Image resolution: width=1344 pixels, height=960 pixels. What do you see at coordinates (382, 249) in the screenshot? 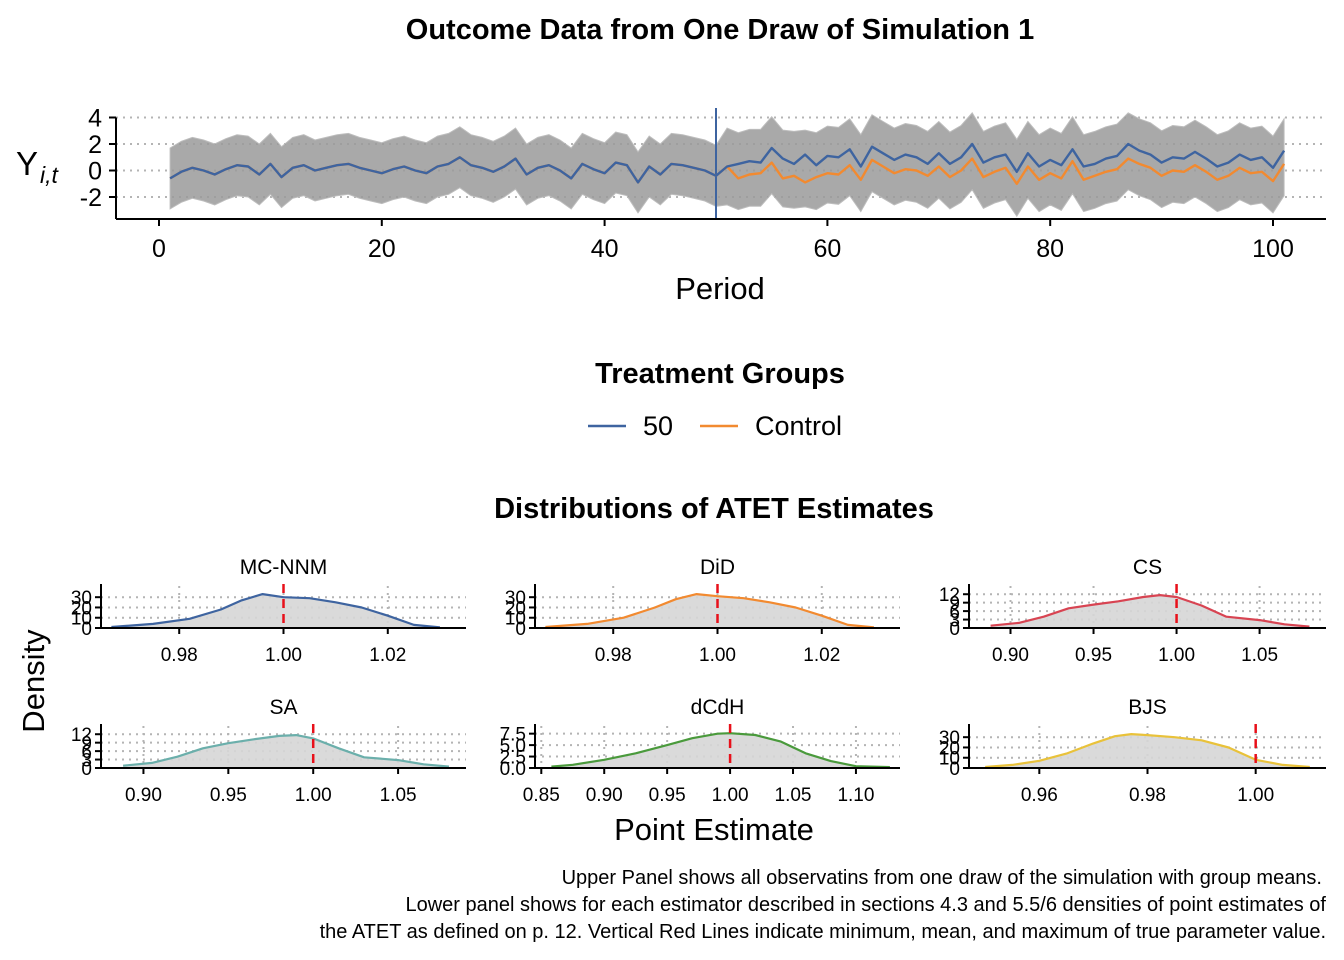
I see `top-x-tick-label: 20` at bounding box center [382, 249].